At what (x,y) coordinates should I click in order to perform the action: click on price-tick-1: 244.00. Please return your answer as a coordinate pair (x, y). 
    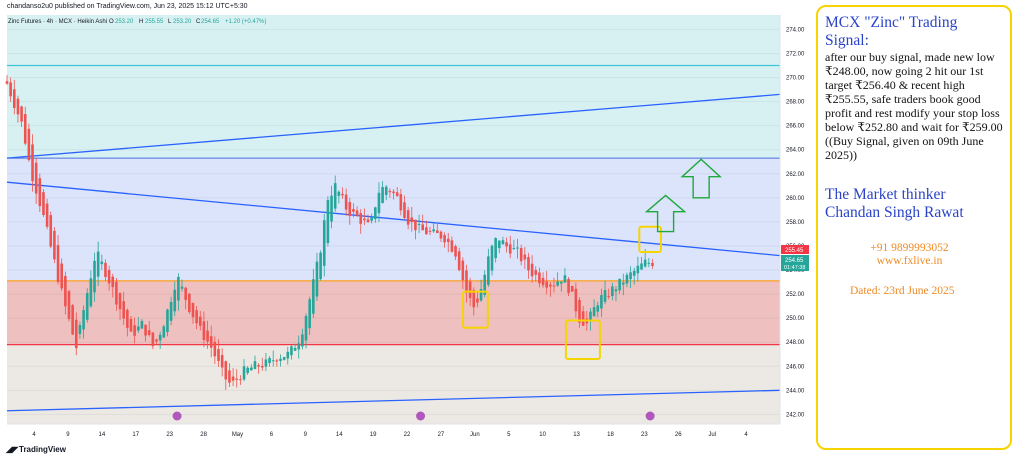
    Looking at the image, I should click on (795, 391).